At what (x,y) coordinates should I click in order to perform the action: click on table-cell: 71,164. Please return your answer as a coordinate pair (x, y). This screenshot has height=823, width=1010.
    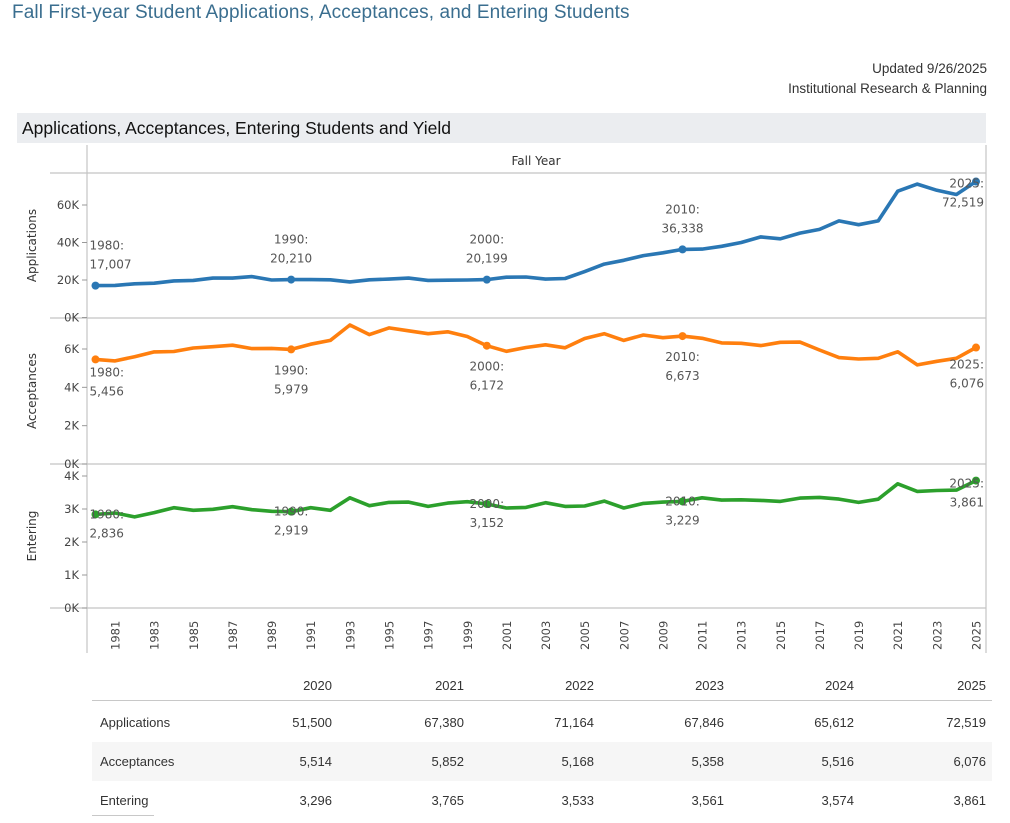
    Looking at the image, I should click on (574, 722).